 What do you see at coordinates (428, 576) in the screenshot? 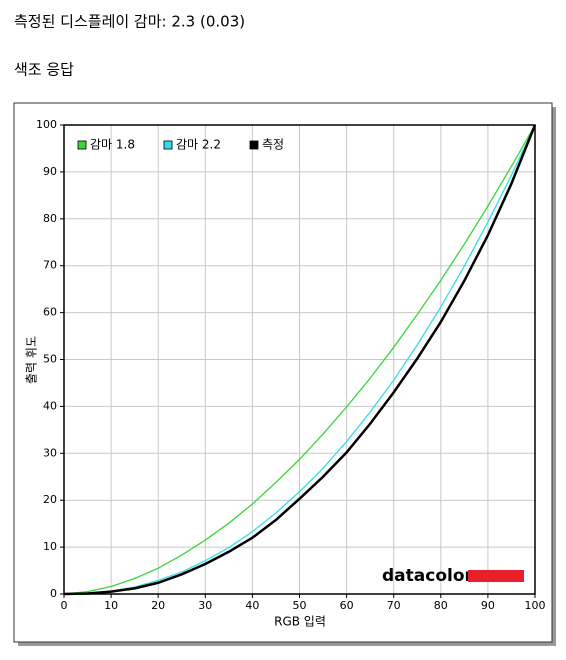
I see `logo-text: datacolor` at bounding box center [428, 576].